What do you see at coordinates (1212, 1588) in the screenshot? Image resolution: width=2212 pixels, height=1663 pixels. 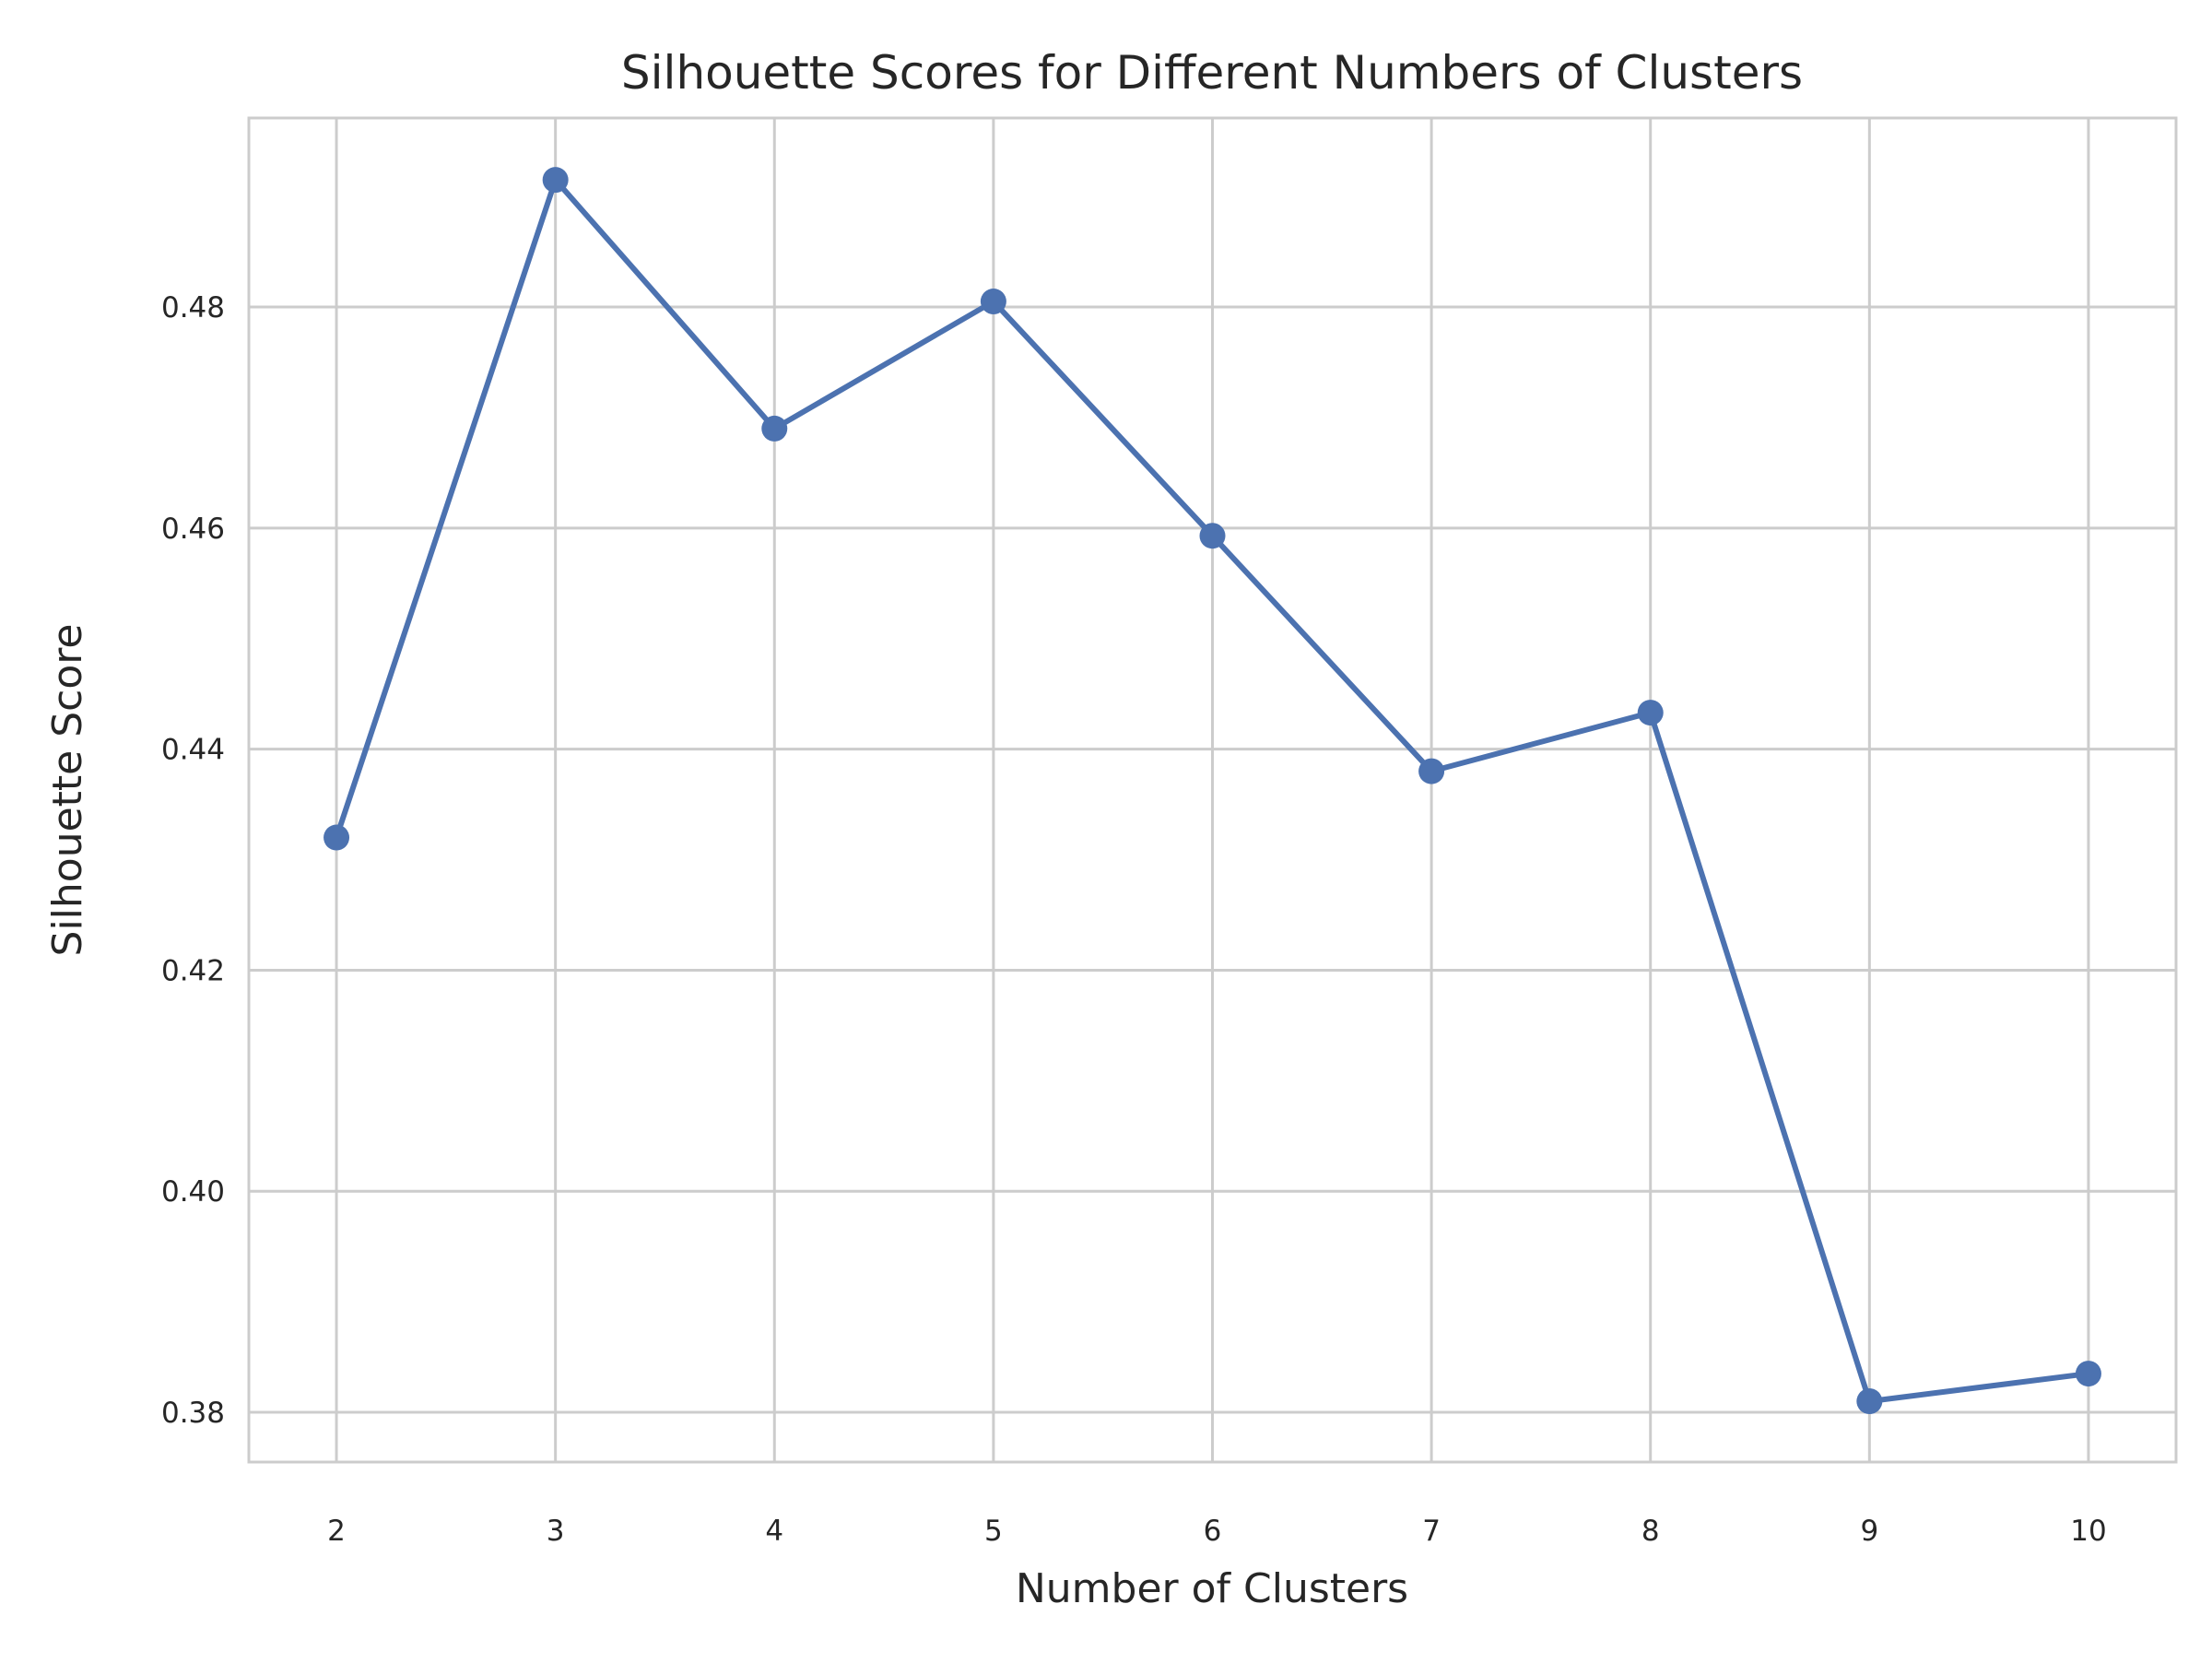 I see `x-axis-title: Number of Clusters` at bounding box center [1212, 1588].